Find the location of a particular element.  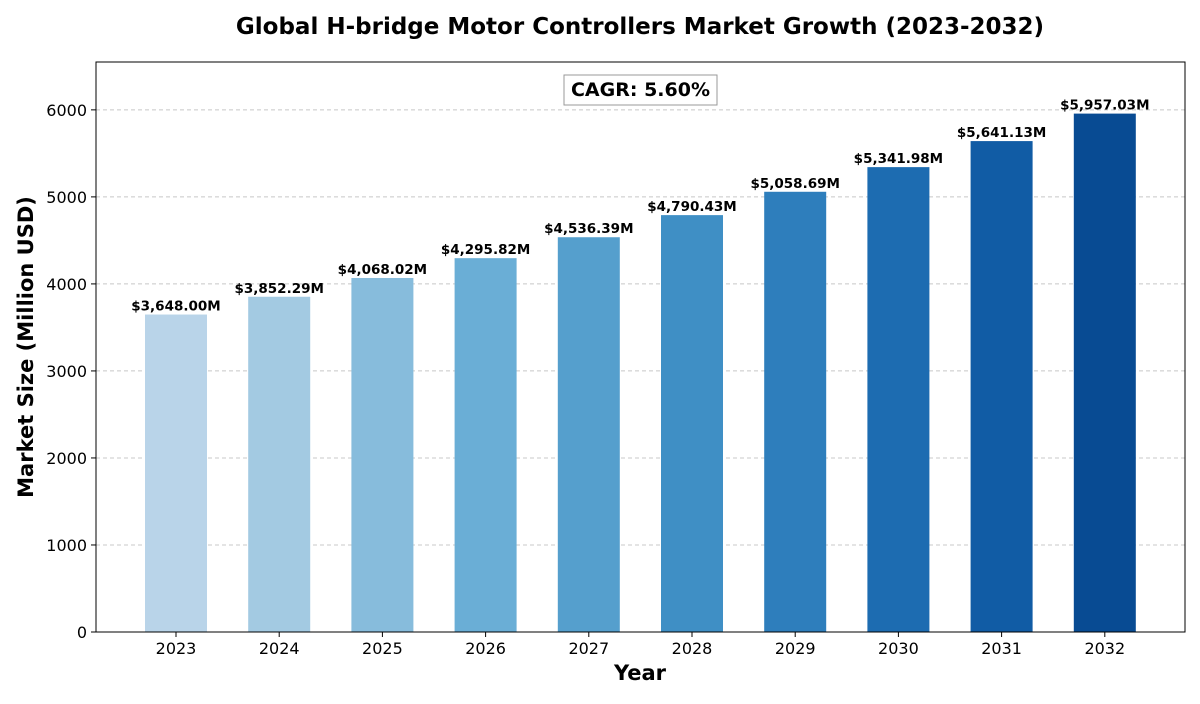

bar-2031 is located at coordinates (1001, 386).